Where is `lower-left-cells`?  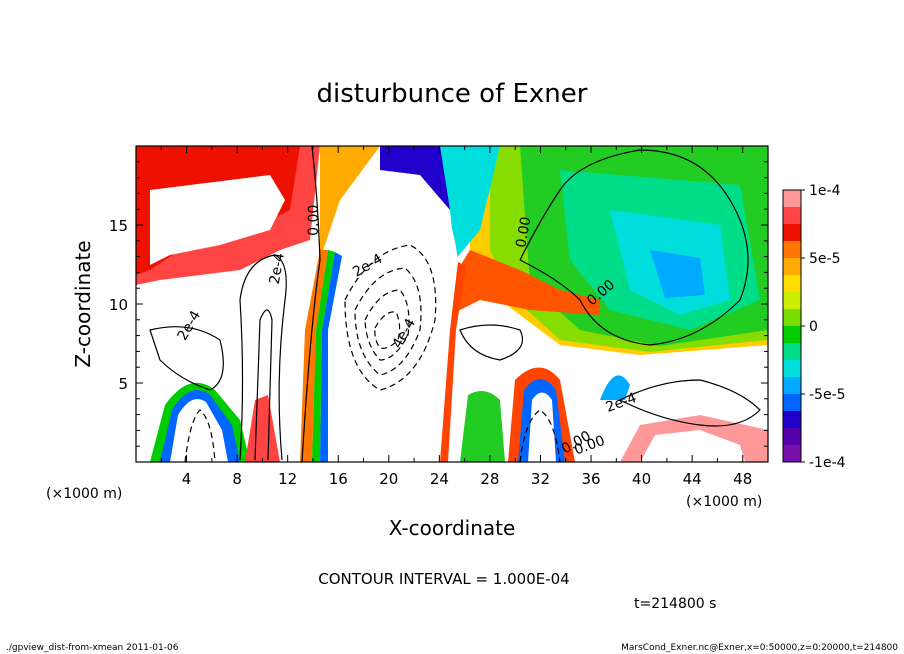
lower-left-cells is located at coordinates (215, 422).